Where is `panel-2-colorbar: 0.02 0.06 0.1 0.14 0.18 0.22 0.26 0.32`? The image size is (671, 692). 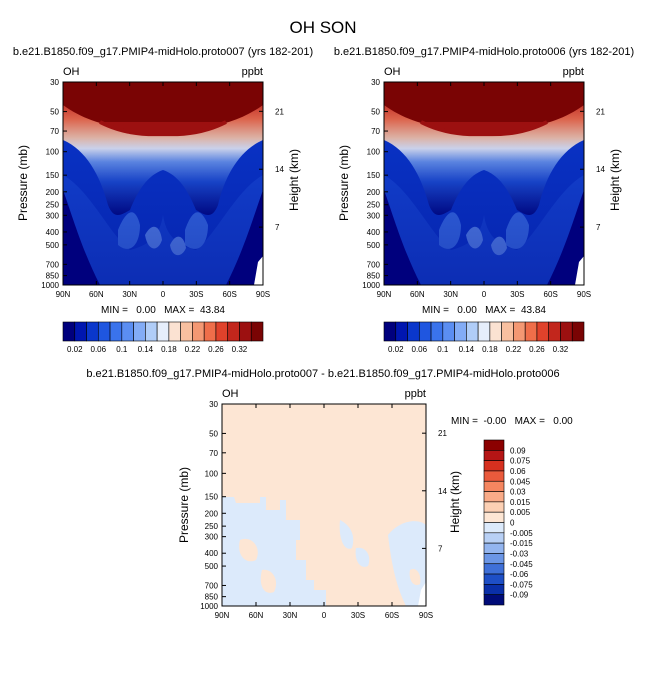
panel-2-colorbar: 0.02 0.06 0.1 0.14 0.18 0.22 0.26 0.32 is located at coordinates (484, 337).